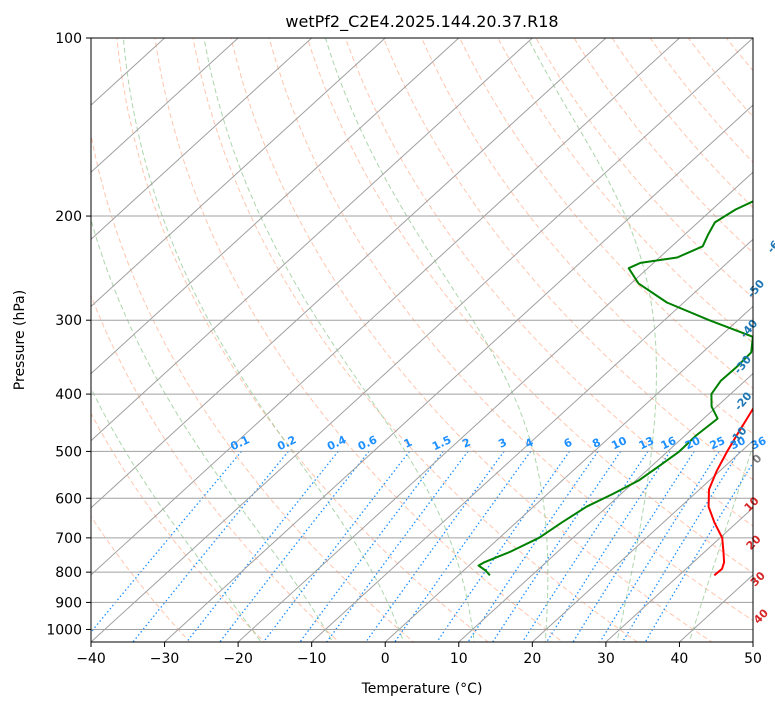 The width and height of the screenshot is (775, 708). I want to click on x-axis: −40 −30 −20 −10 0 10 20 30 40 50, so click(419, 654).